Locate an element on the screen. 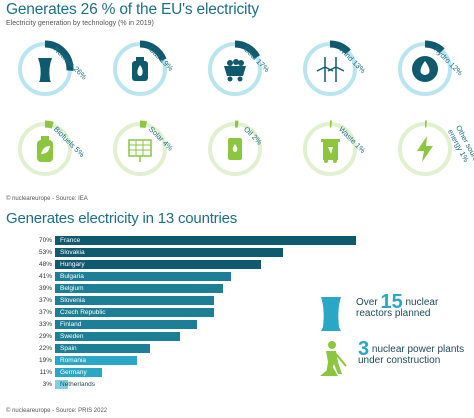 The width and height of the screenshot is (474, 418). bar-category-label: Belgium is located at coordinates (72, 288).